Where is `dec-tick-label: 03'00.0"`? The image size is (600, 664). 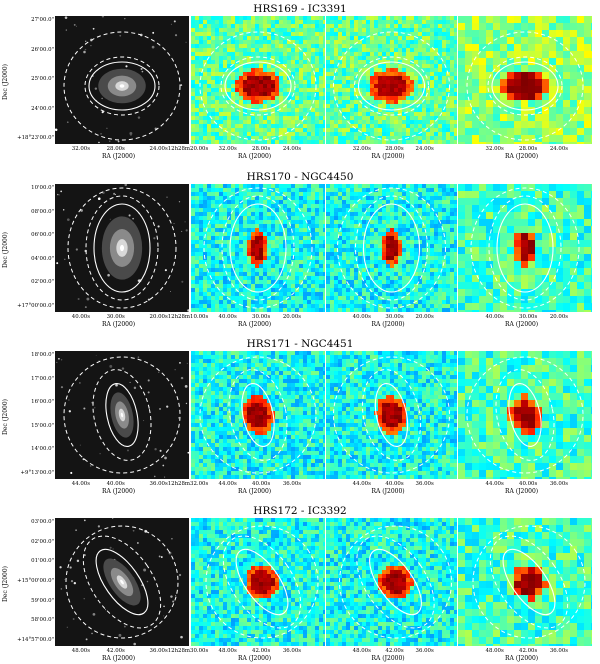 dec-tick-label: 03'00.0" is located at coordinates (42, 522).